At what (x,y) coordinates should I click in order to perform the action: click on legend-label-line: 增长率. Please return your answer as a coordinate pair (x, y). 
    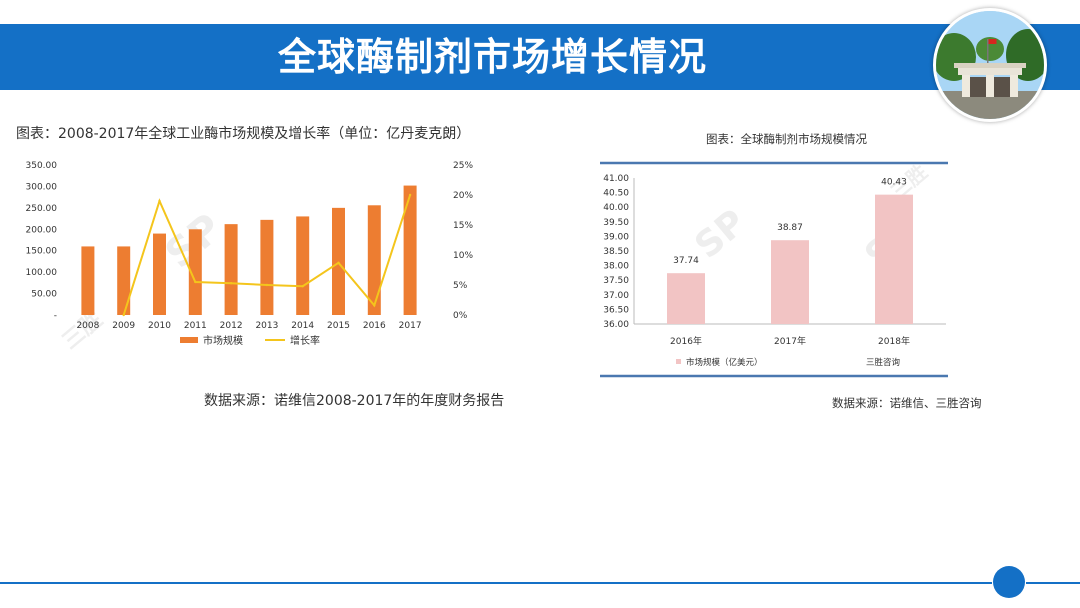
    Looking at the image, I should click on (305, 340).